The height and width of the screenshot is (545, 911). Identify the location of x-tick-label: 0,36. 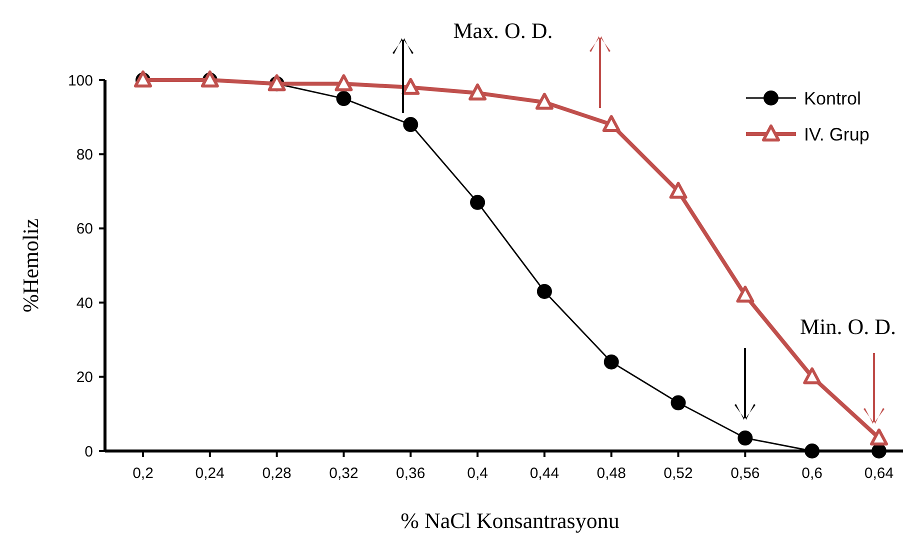
(411, 473).